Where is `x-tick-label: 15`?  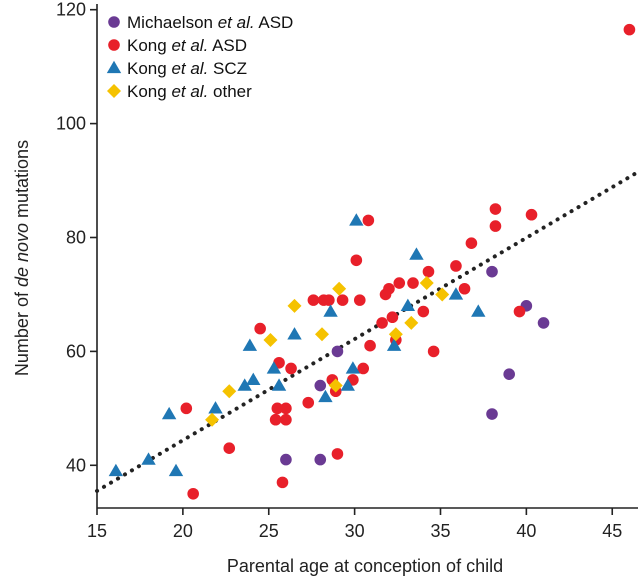 x-tick-label: 15 is located at coordinates (97, 531).